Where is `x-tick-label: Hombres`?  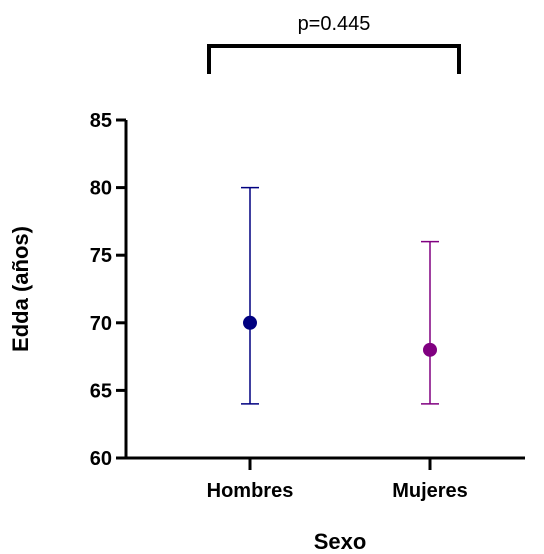 x-tick-label: Hombres is located at coordinates (250, 491).